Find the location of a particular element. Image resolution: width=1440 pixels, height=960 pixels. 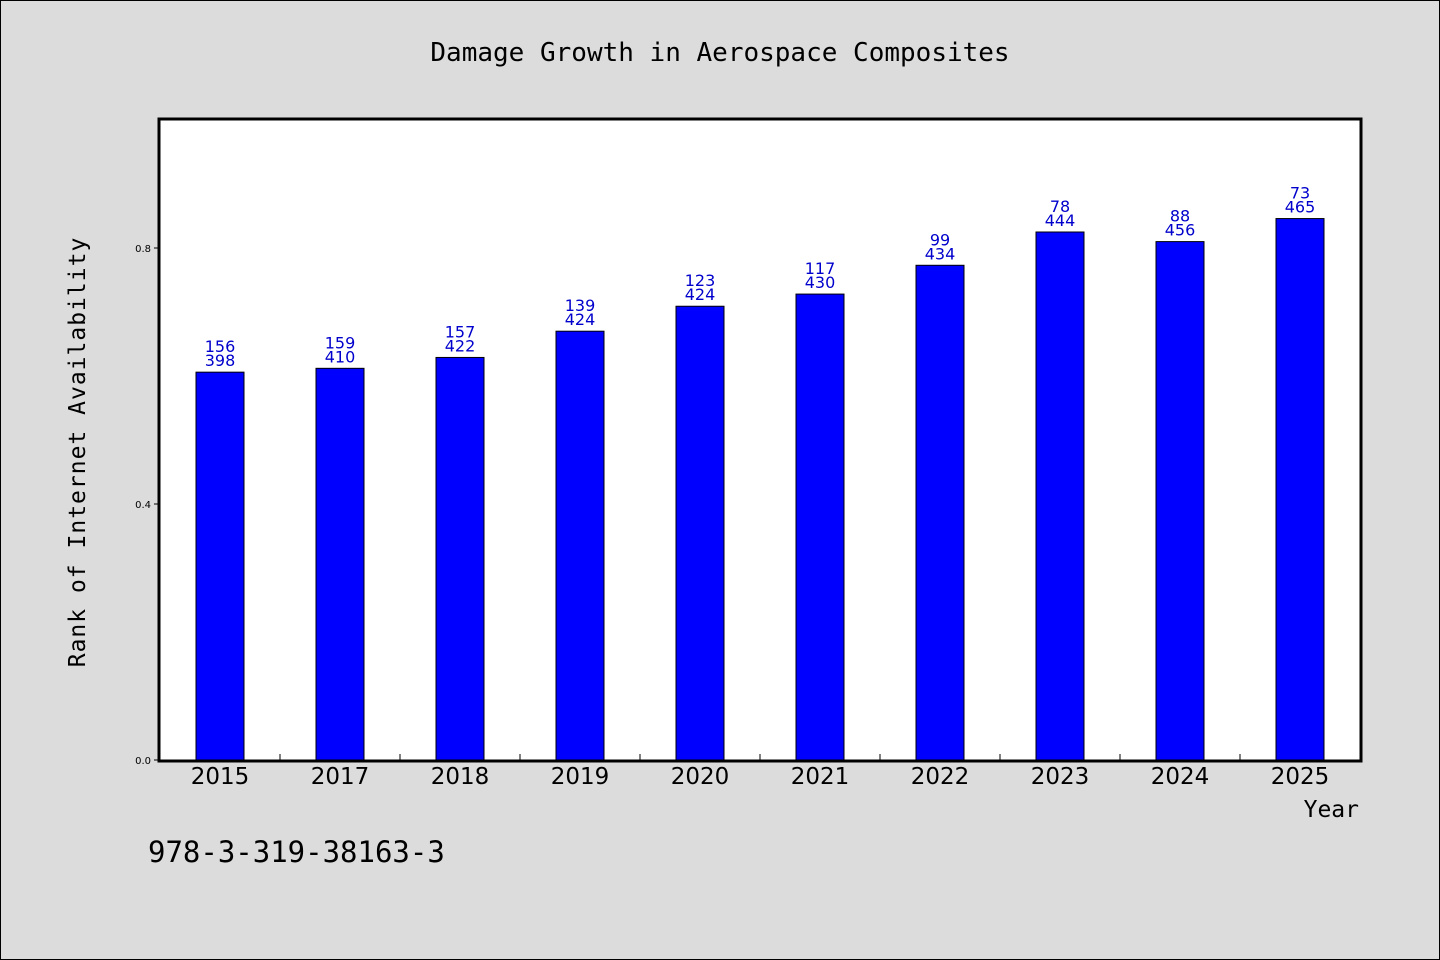

data-label-bottom-2017: 410 is located at coordinates (340, 356).